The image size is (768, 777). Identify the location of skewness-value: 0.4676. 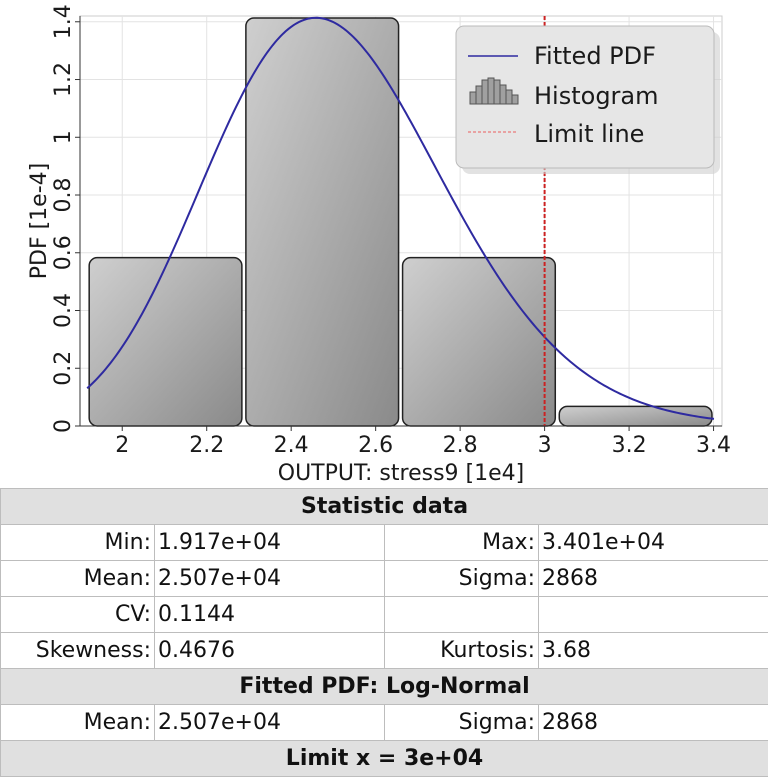
(270, 651).